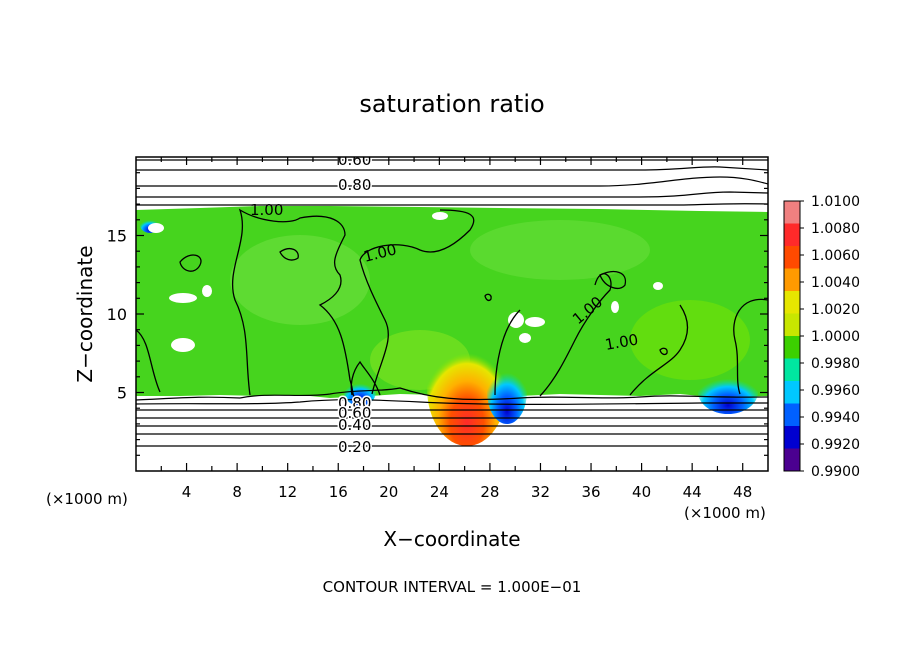 This screenshot has width=904, height=654. Describe the element at coordinates (354, 447) in the screenshot. I see `contour-label: 0.20` at that location.